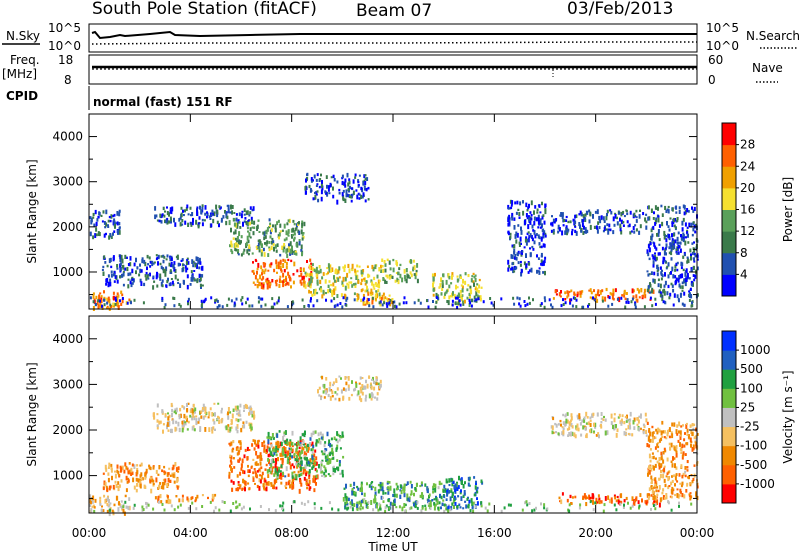 This screenshot has width=800, height=554. Describe the element at coordinates (291, 533) in the screenshot. I see `x-tick-label: 08:00` at that location.